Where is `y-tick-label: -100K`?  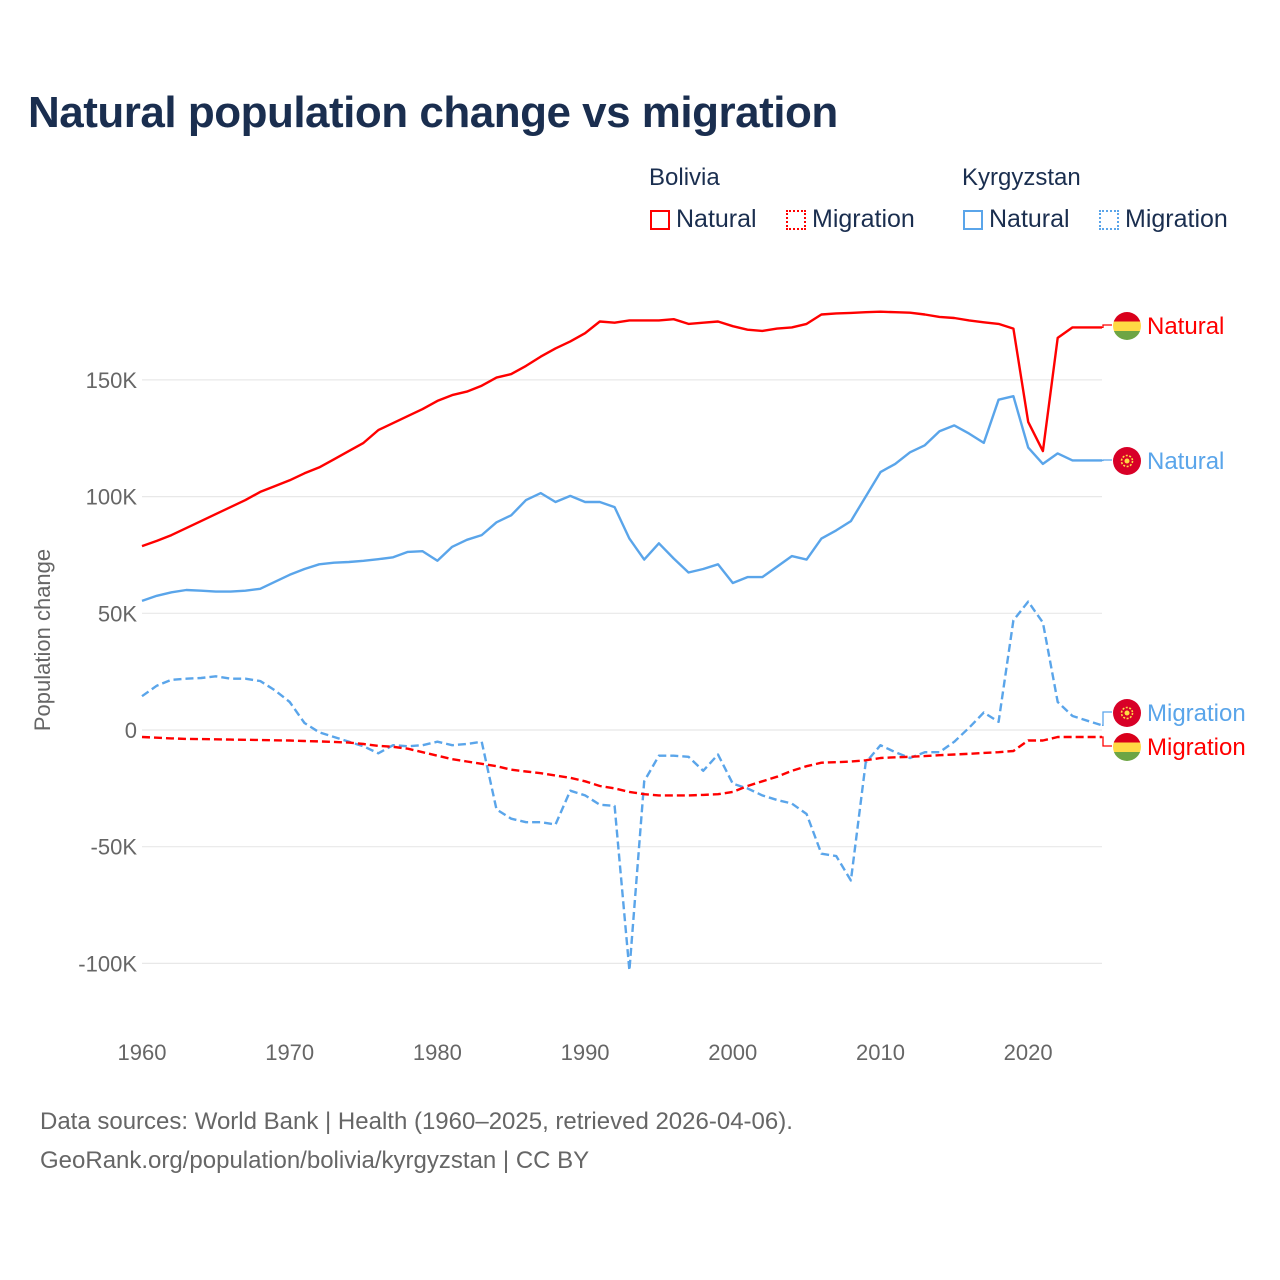 y-tick-label: -100K is located at coordinates (107, 963).